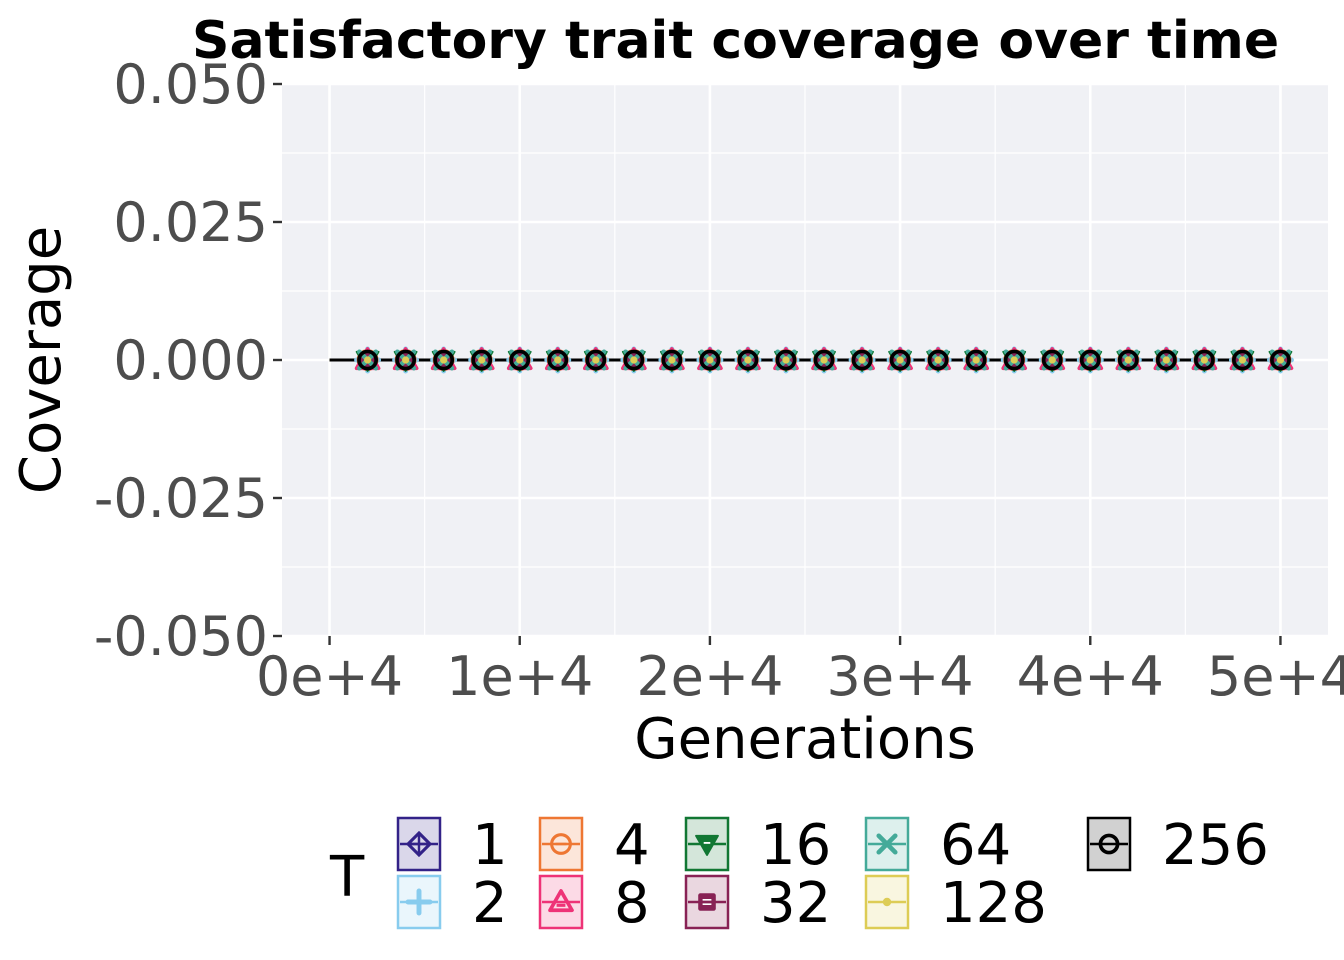 The height and width of the screenshot is (960, 1344). What do you see at coordinates (757, 903) in the screenshot?
I see `legend-item: 32` at bounding box center [757, 903].